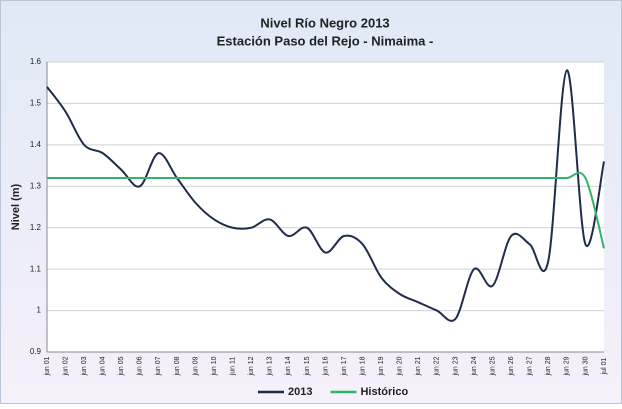 The image size is (622, 409). What do you see at coordinates (251, 366) in the screenshot?
I see `x-tick-label: jun 12` at bounding box center [251, 366].